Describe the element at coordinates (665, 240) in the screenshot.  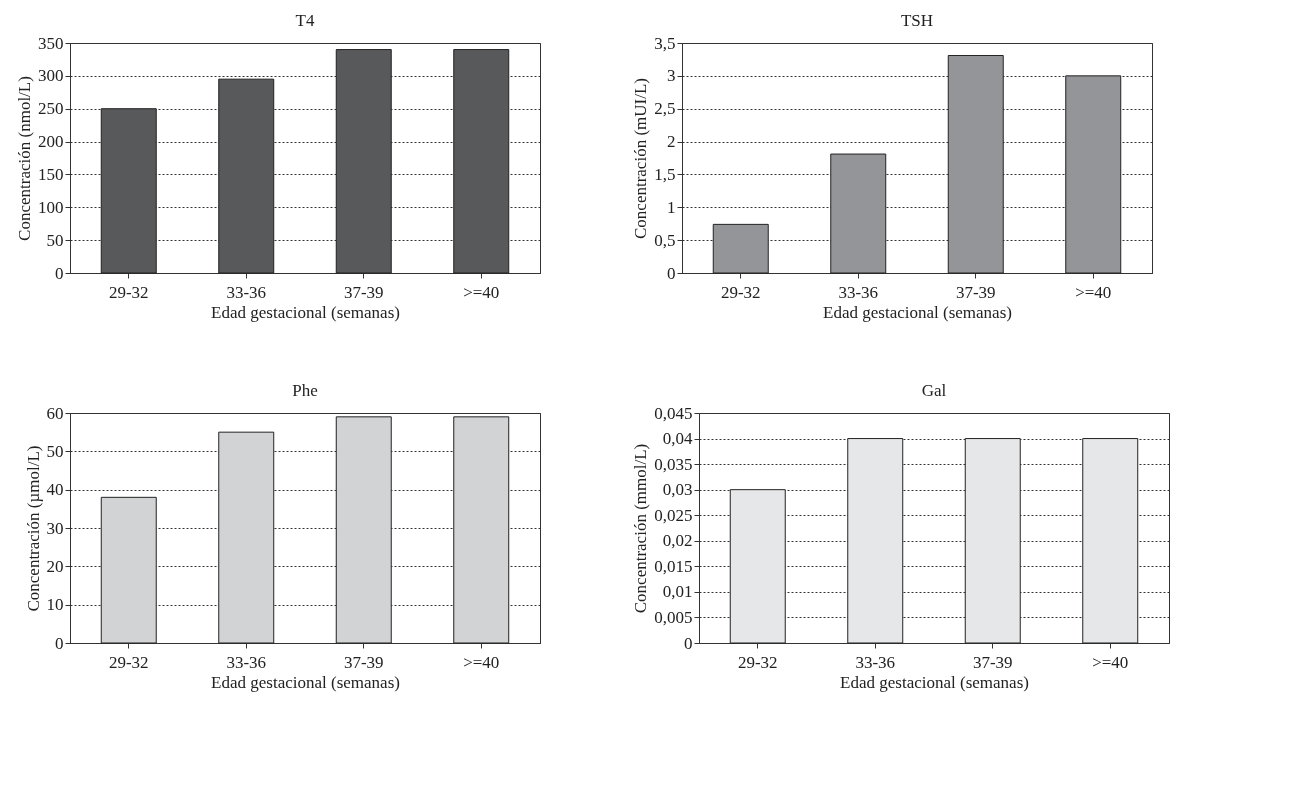
I see `y-tick-label: 0,5` at that location.